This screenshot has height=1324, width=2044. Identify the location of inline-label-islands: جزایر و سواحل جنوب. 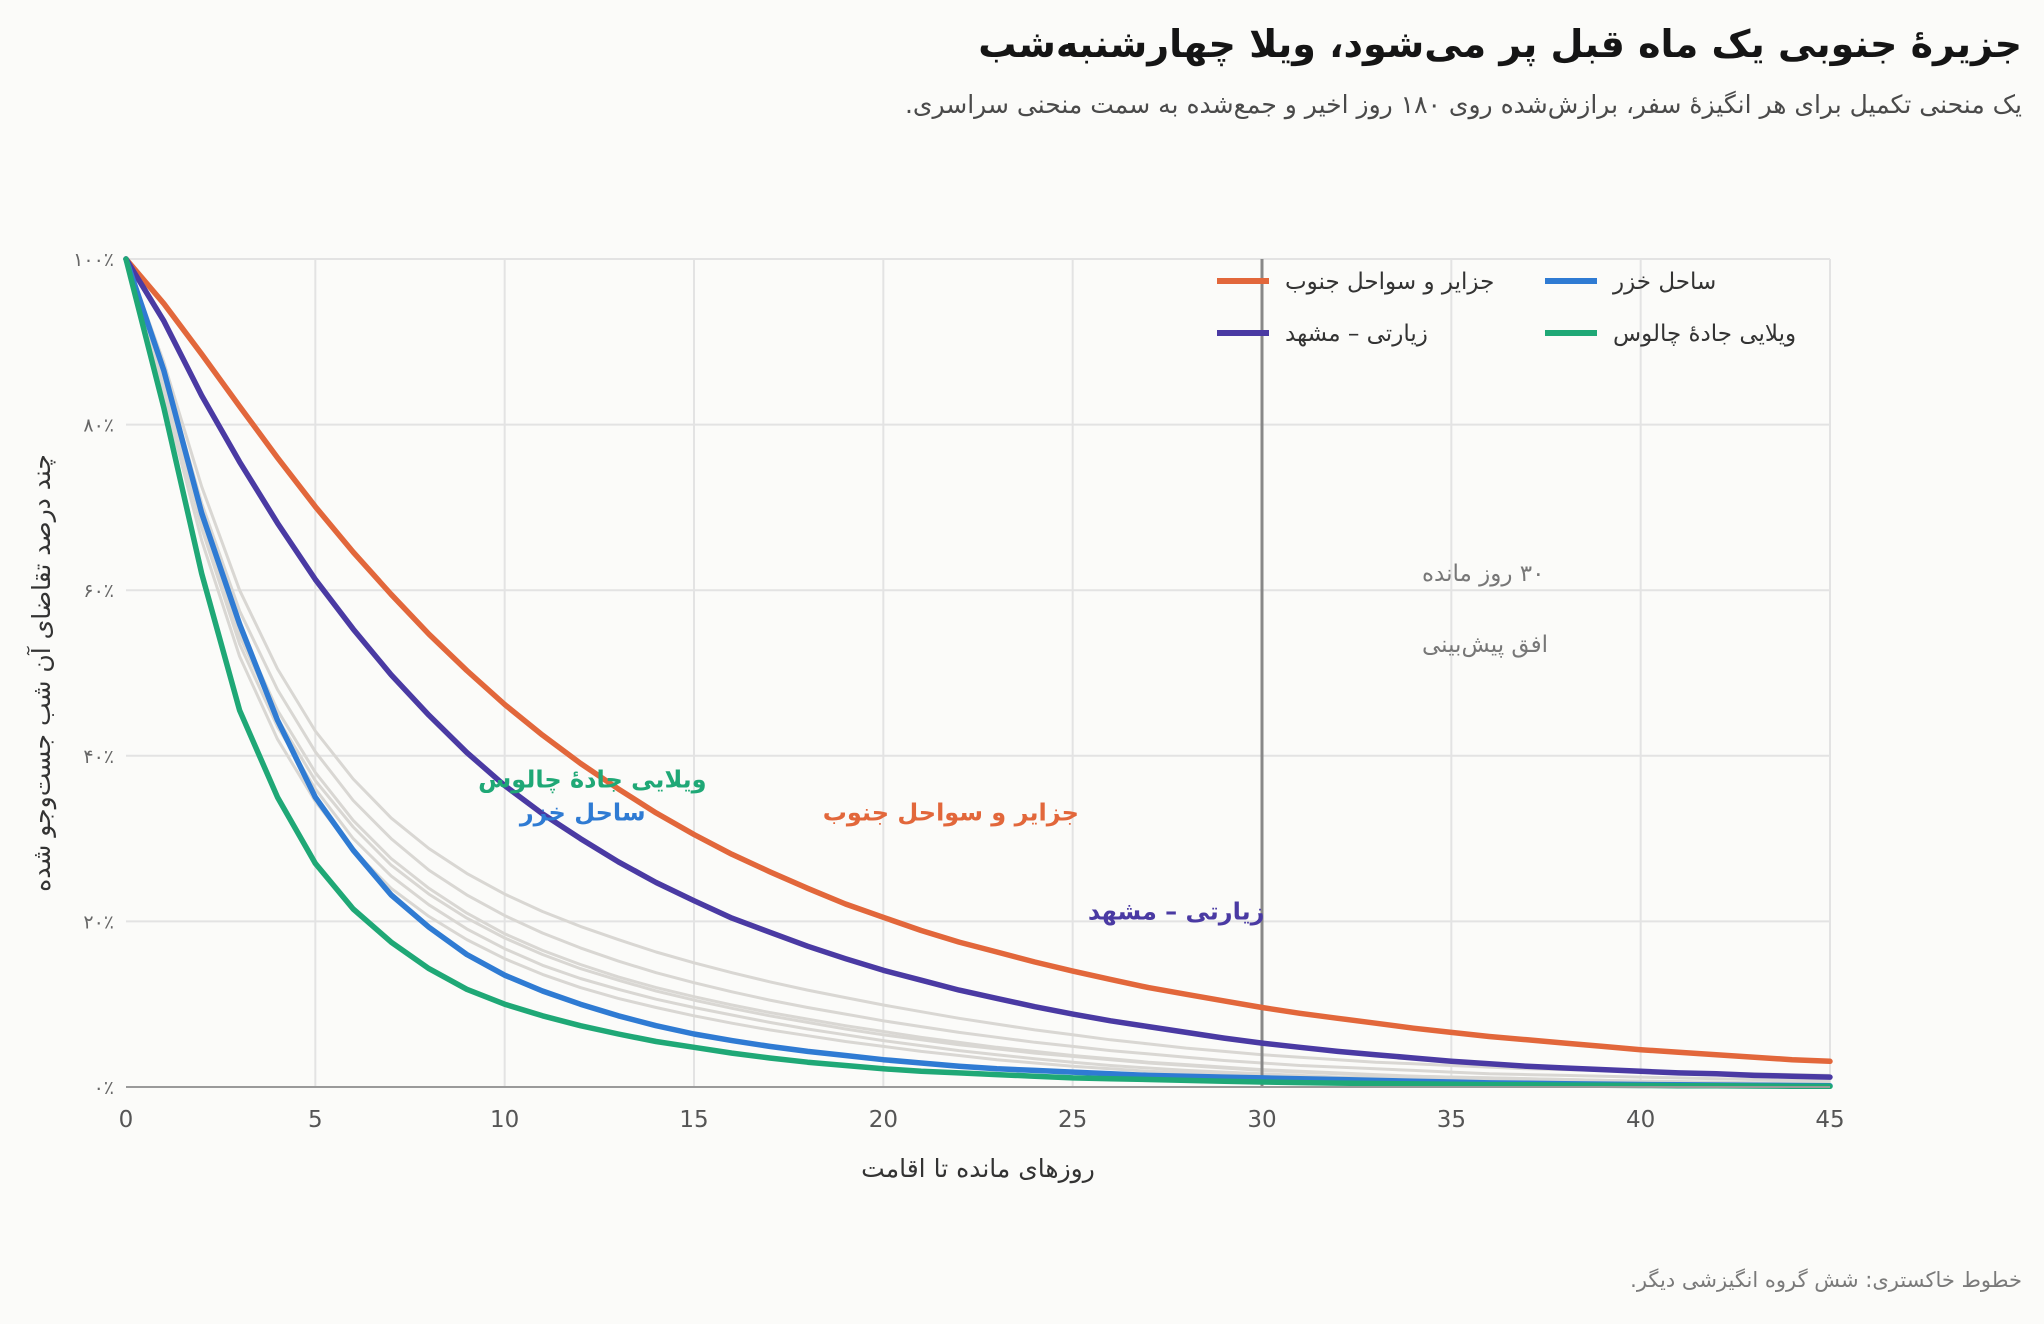
(951, 812).